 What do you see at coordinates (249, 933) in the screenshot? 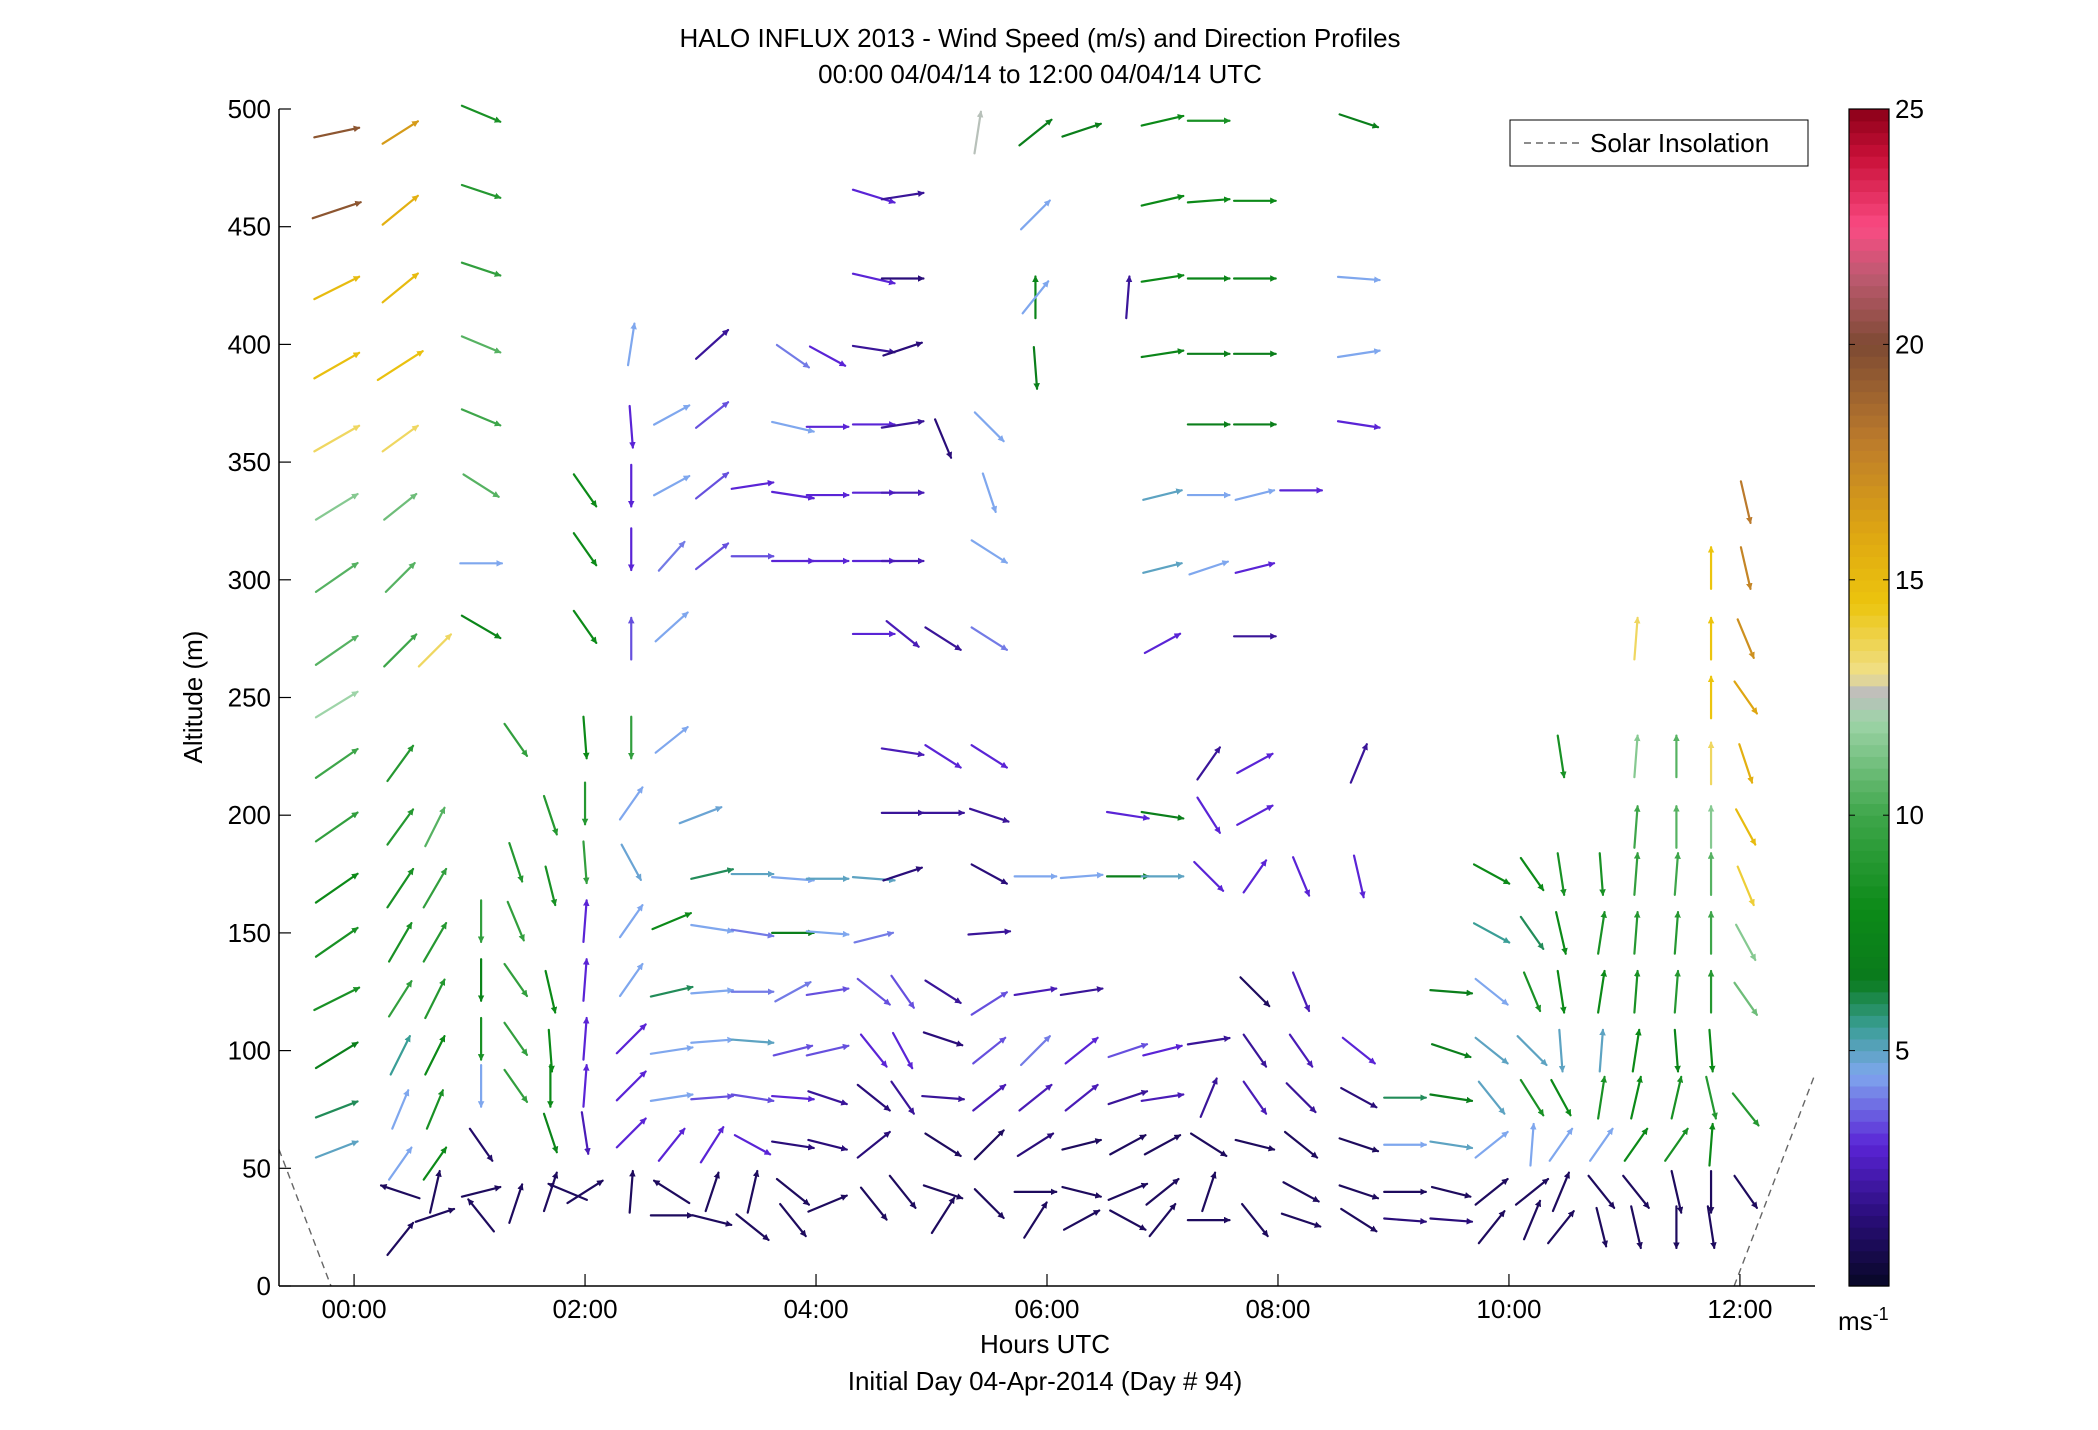
I see `y-tick-label: 150` at bounding box center [249, 933].